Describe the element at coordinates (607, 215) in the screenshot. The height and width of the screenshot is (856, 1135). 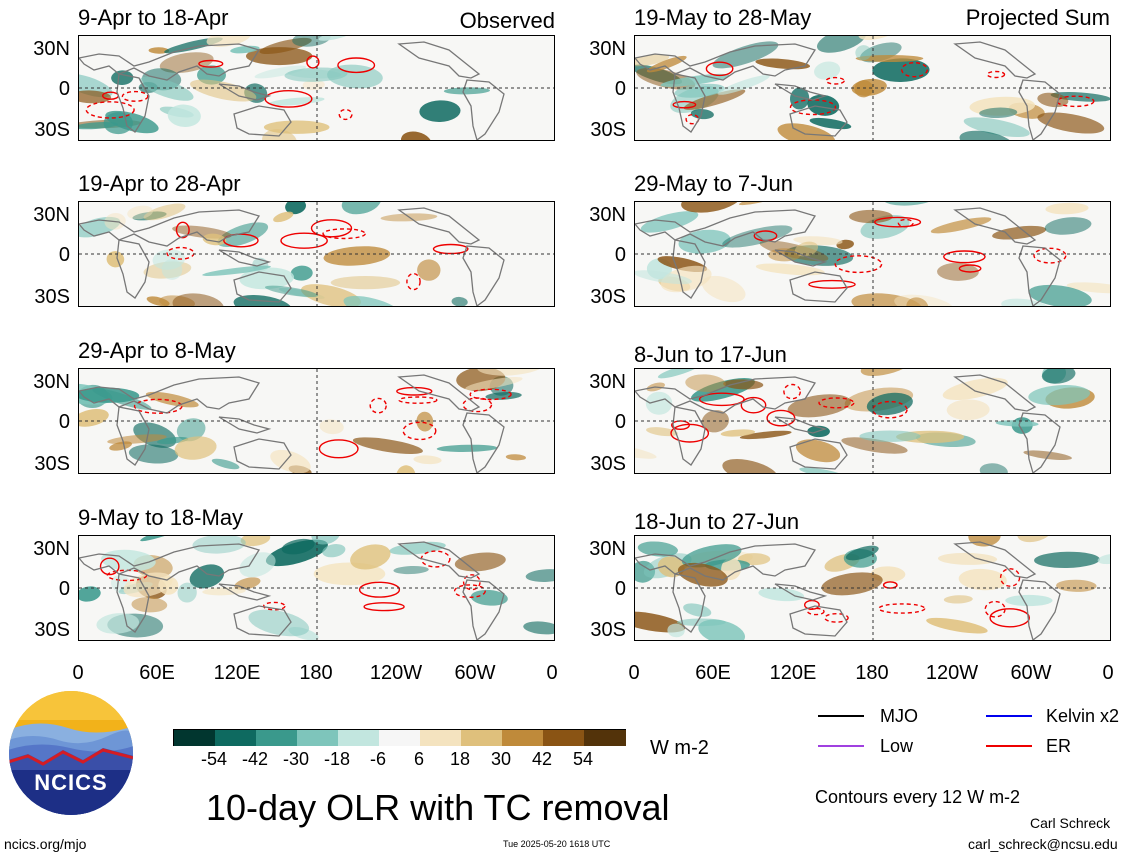
I see `y-tick-label: 30N` at that location.